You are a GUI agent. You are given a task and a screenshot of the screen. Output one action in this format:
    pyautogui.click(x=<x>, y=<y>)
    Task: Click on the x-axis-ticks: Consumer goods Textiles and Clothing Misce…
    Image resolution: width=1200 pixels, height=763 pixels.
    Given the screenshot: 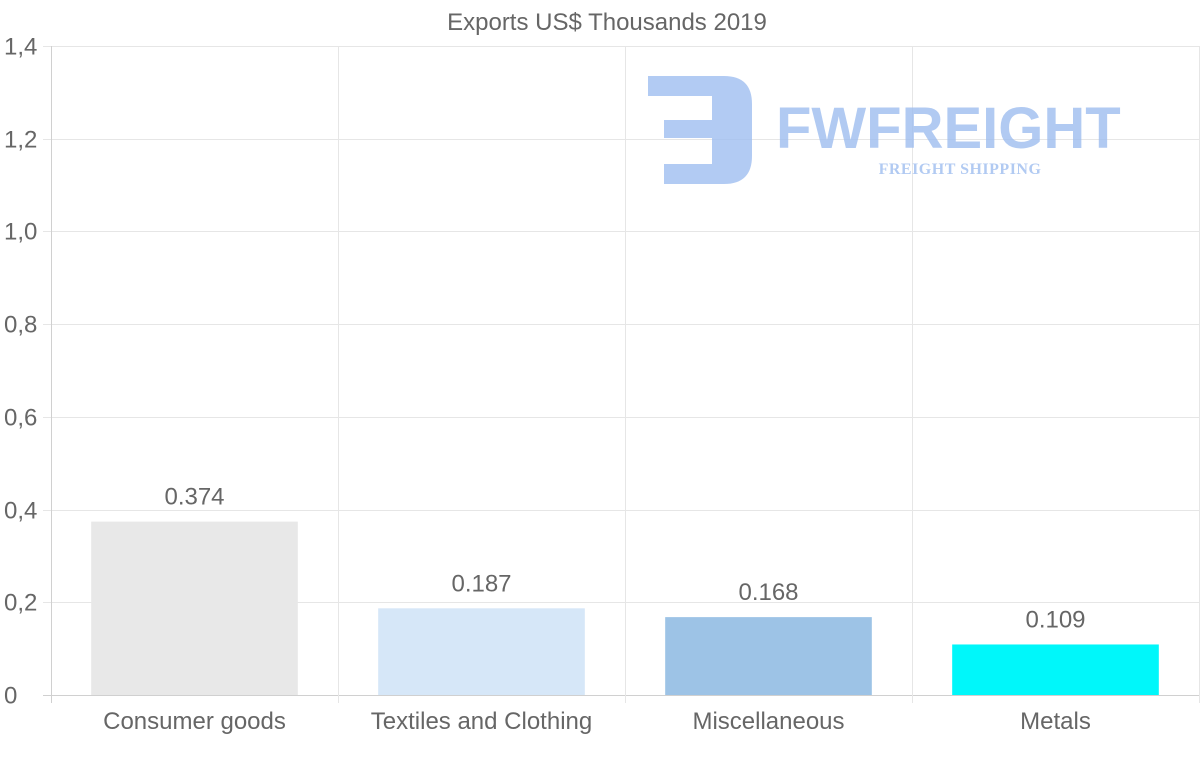 What is the action you would take?
    pyautogui.click(x=597, y=721)
    